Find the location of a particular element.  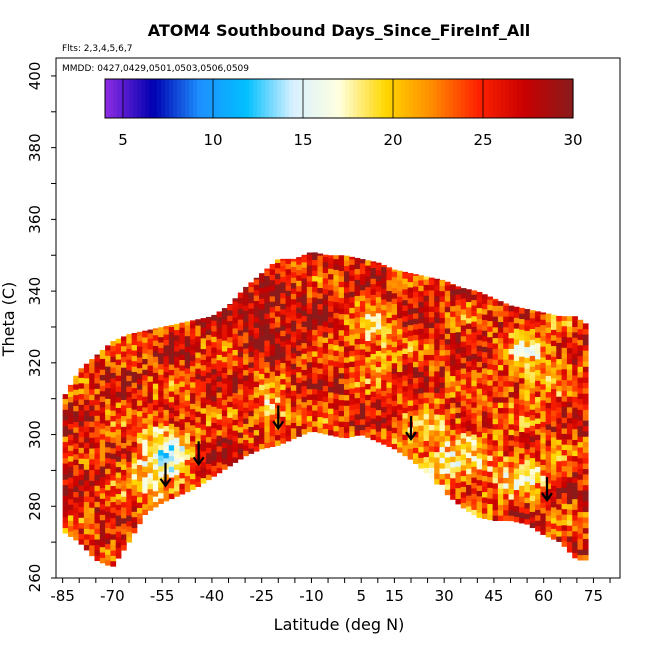

colorbar-tick-label: 30 is located at coordinates (572, 140).